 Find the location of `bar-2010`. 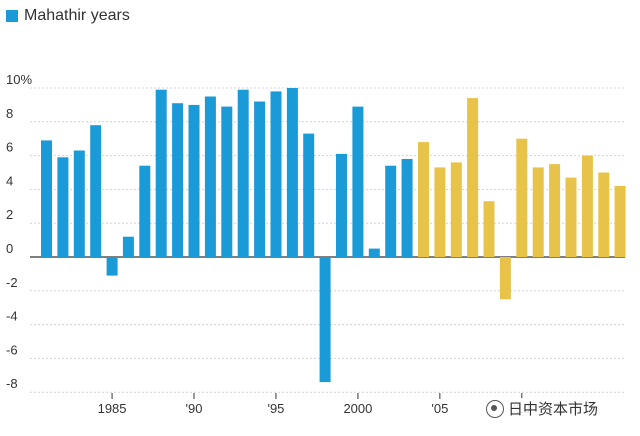

bar-2010 is located at coordinates (522, 197).